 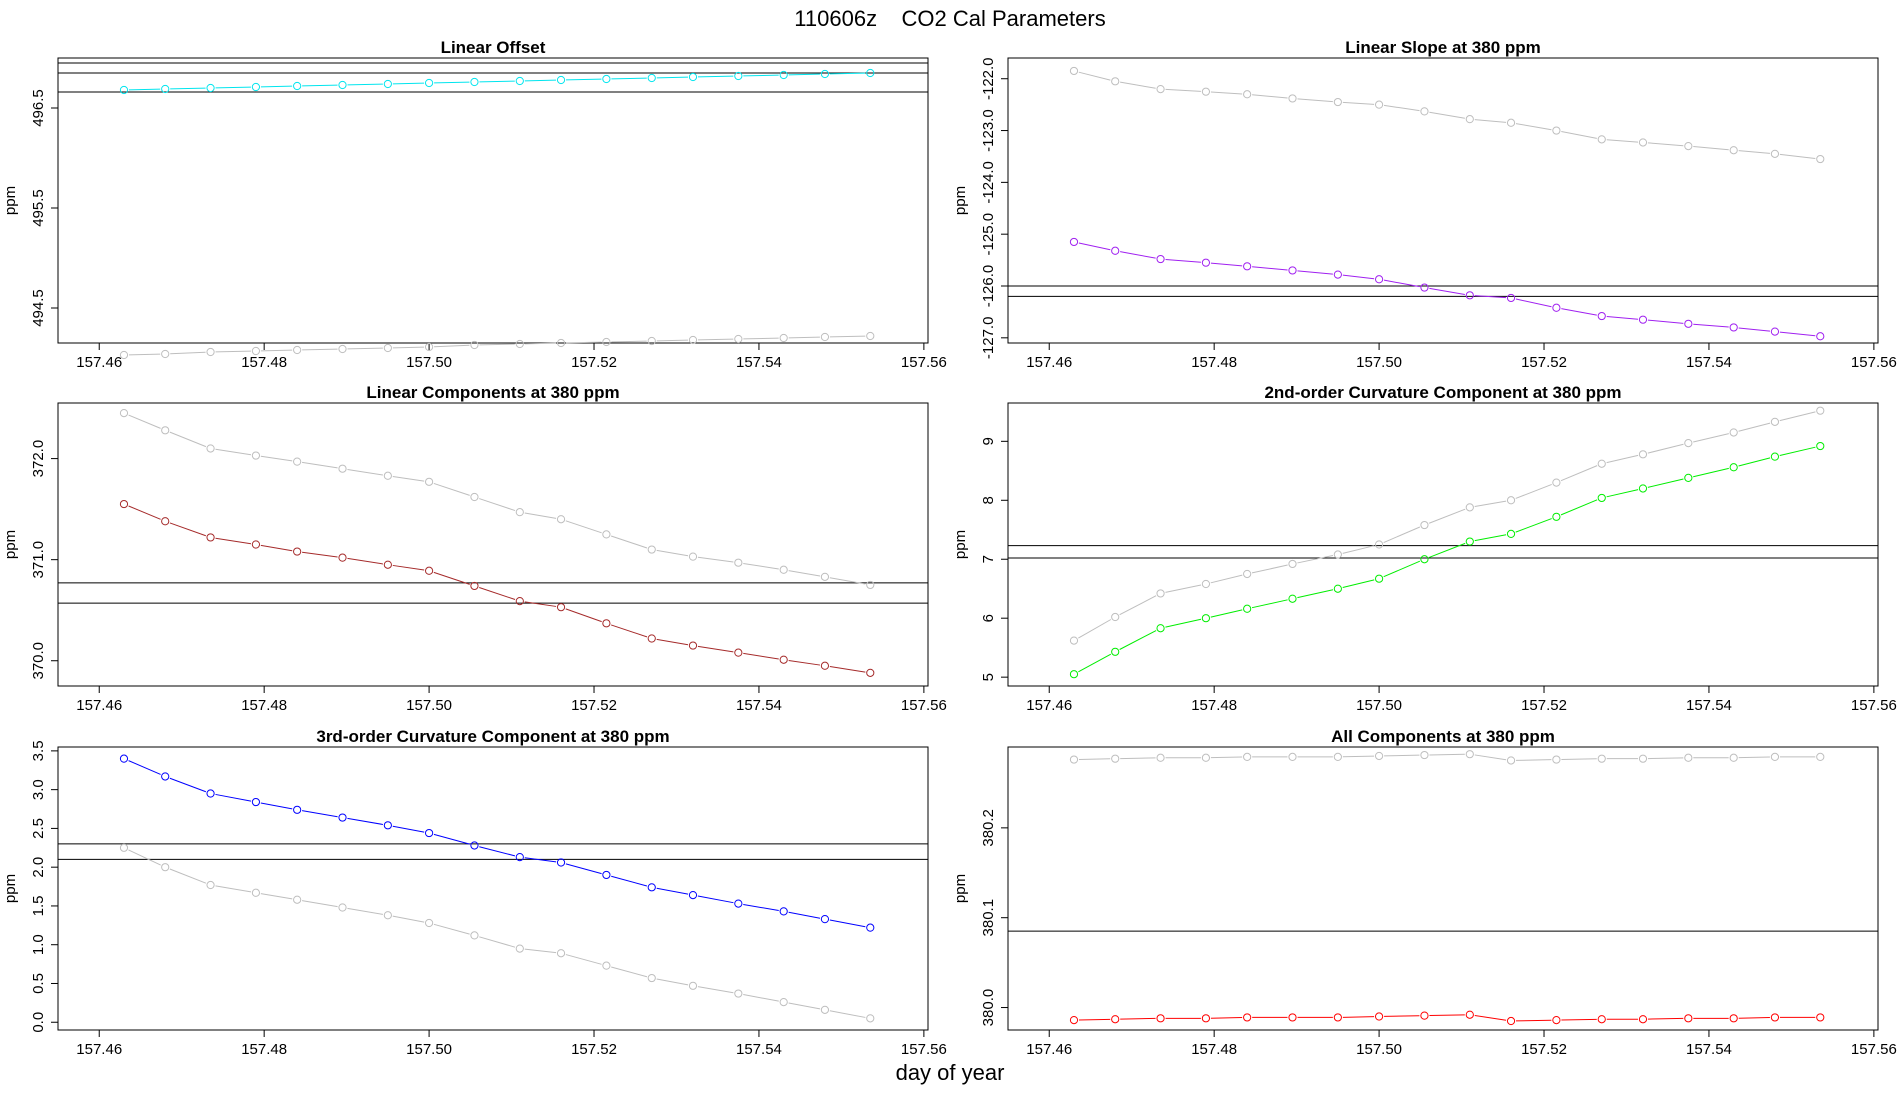 I want to click on y-tick-label: 3.5, so click(x=38, y=750).